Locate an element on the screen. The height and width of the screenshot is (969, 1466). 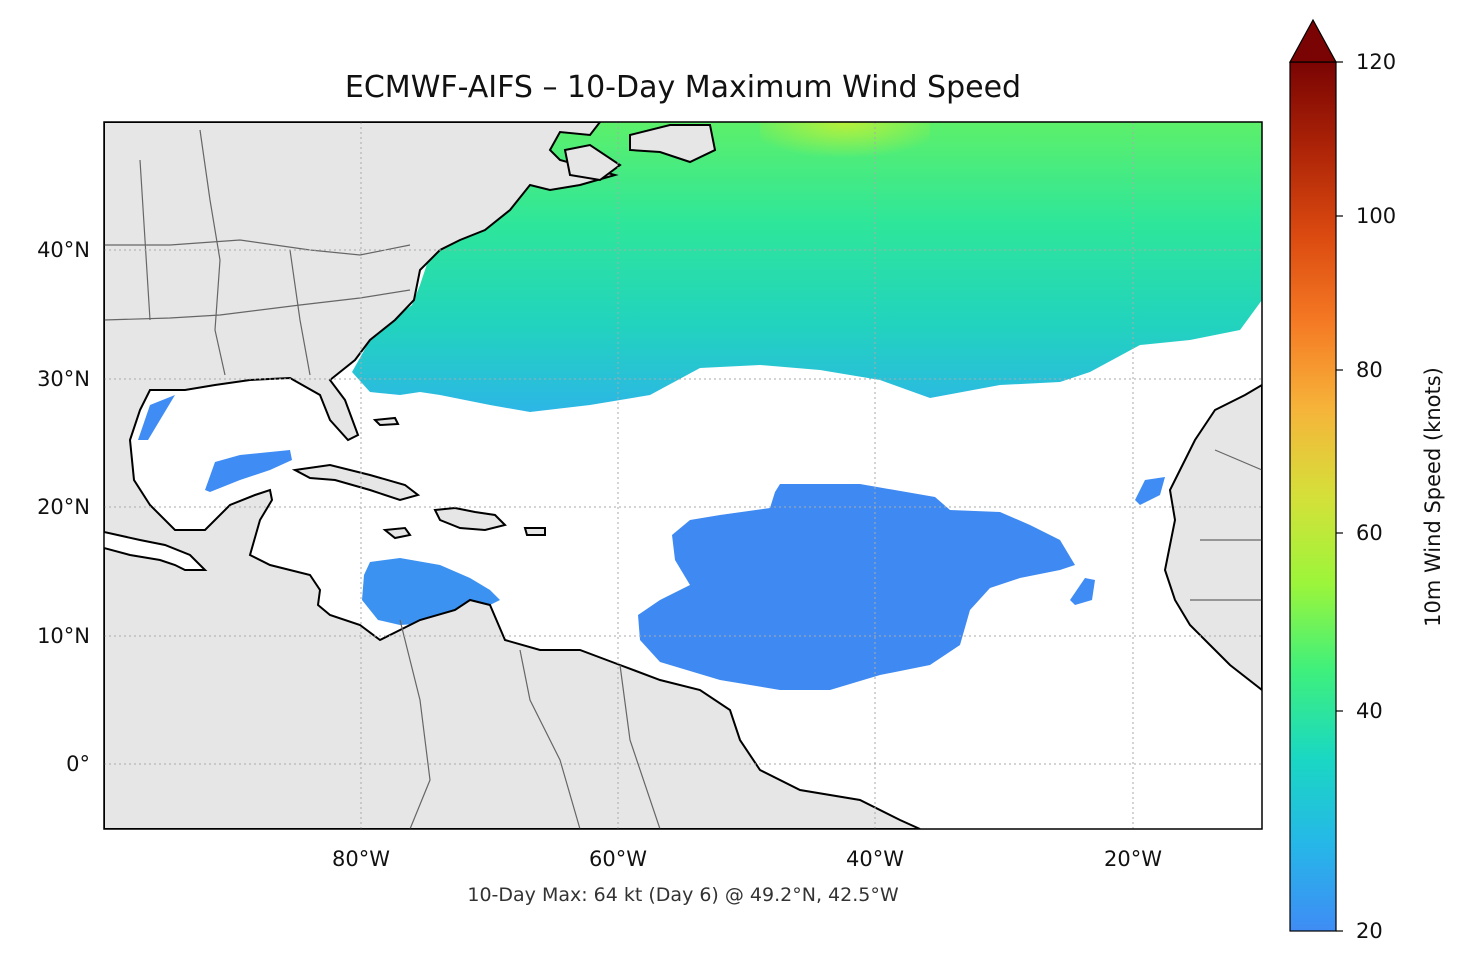
lon-tick-60w: 60°W is located at coordinates (618, 859).